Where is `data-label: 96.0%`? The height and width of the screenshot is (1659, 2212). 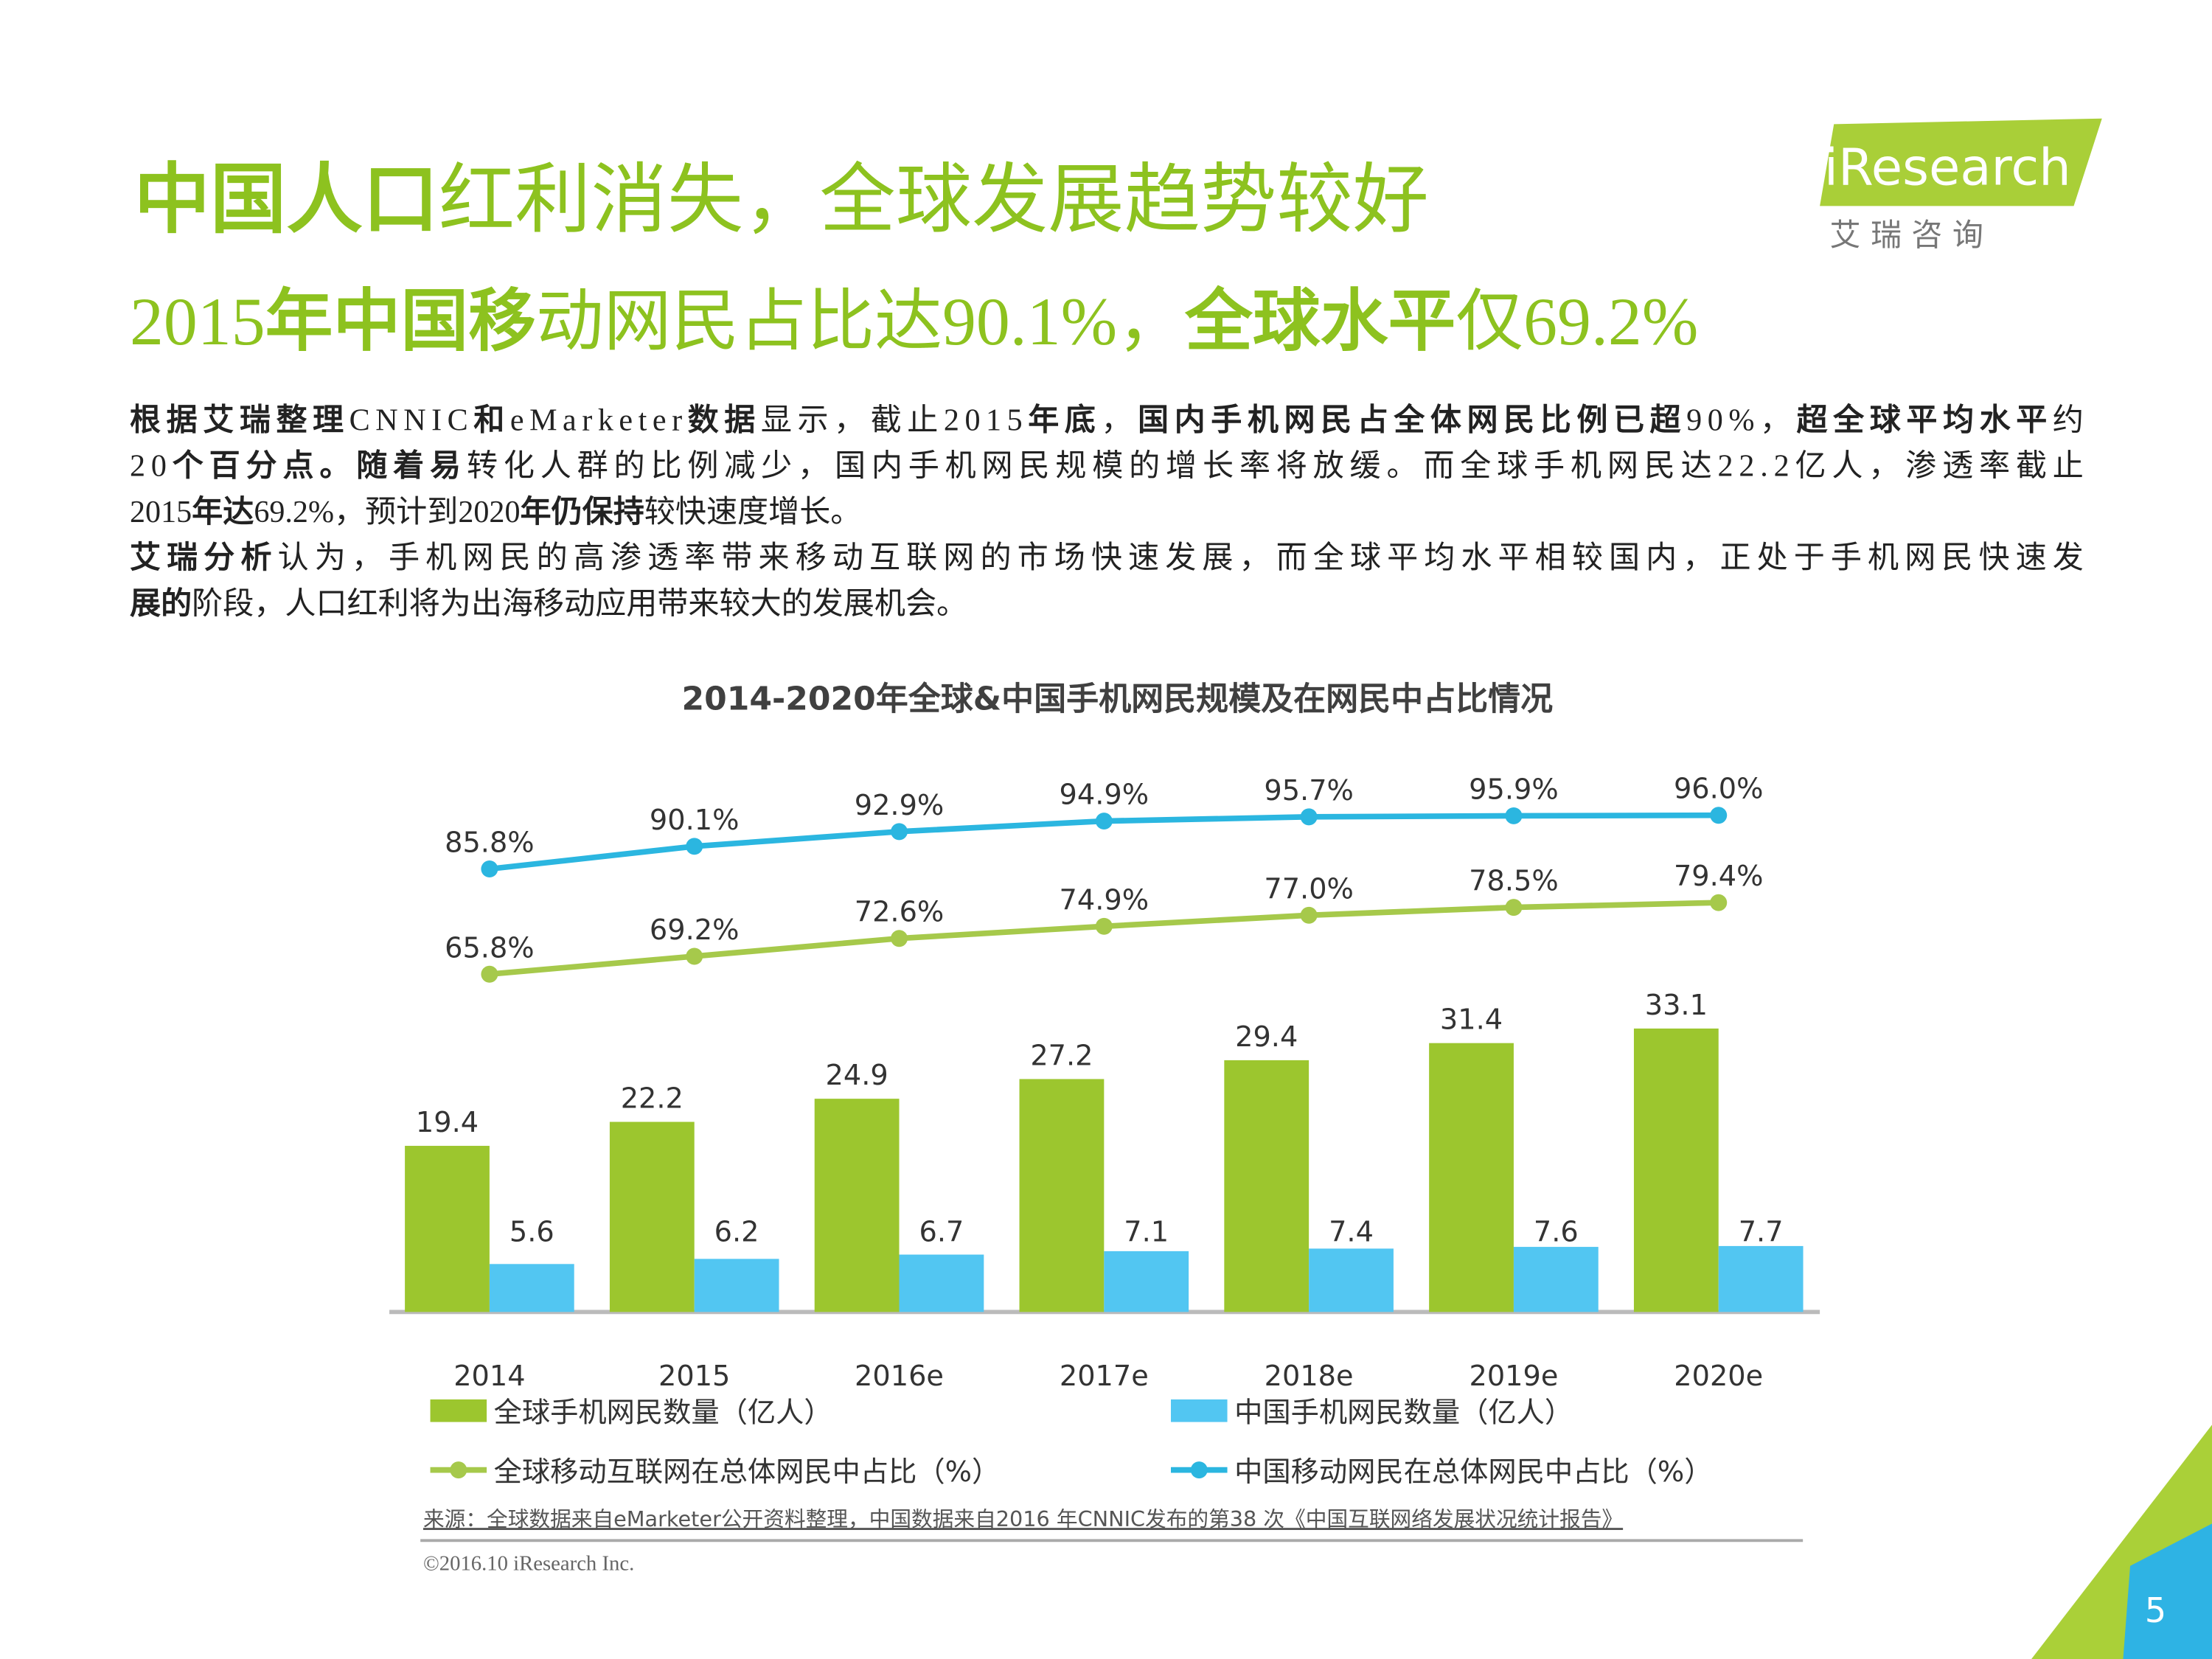
data-label: 96.0% is located at coordinates (1719, 789).